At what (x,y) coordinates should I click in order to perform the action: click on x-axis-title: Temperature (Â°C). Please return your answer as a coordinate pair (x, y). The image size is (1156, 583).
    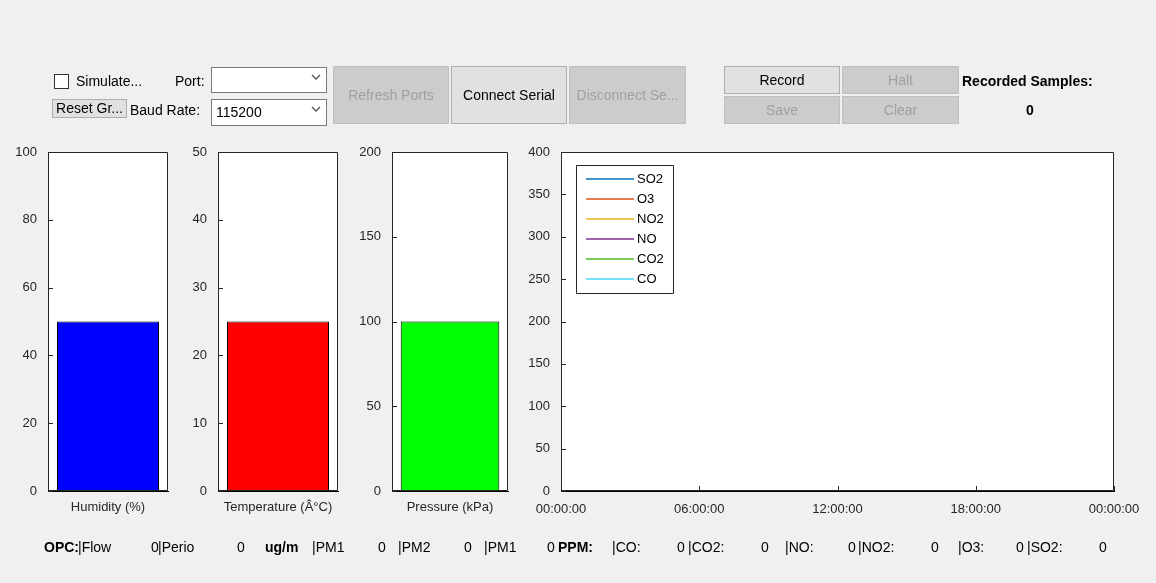
    Looking at the image, I should click on (278, 506).